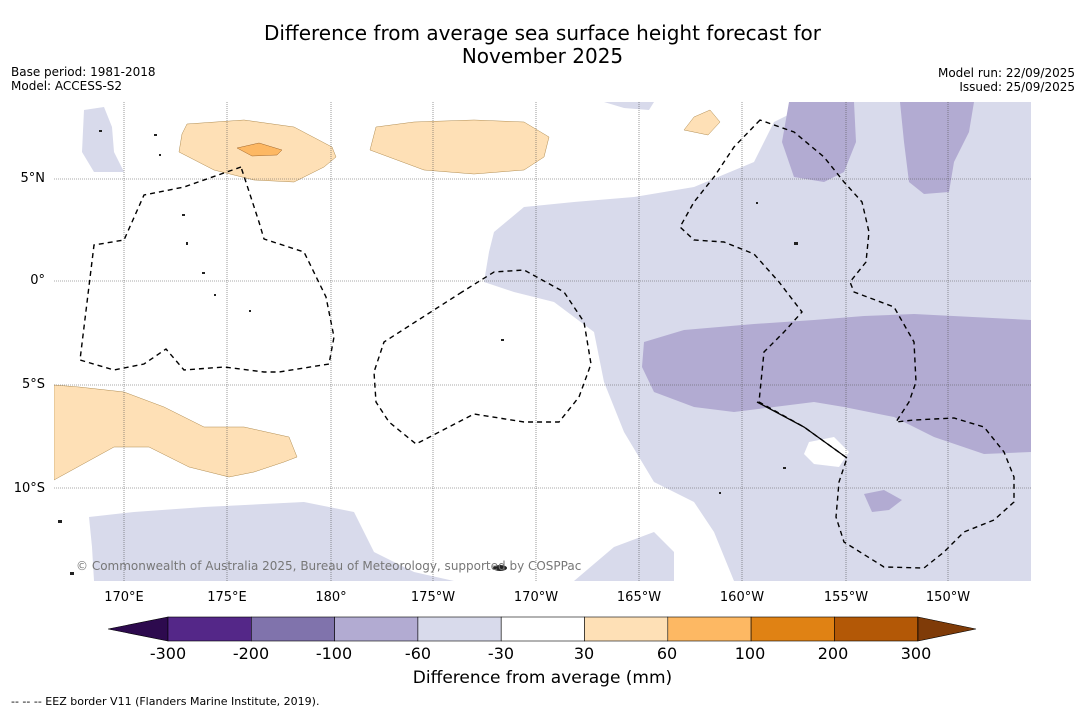 The height and width of the screenshot is (713, 1085). I want to click on tick-100: 100, so click(750, 653).